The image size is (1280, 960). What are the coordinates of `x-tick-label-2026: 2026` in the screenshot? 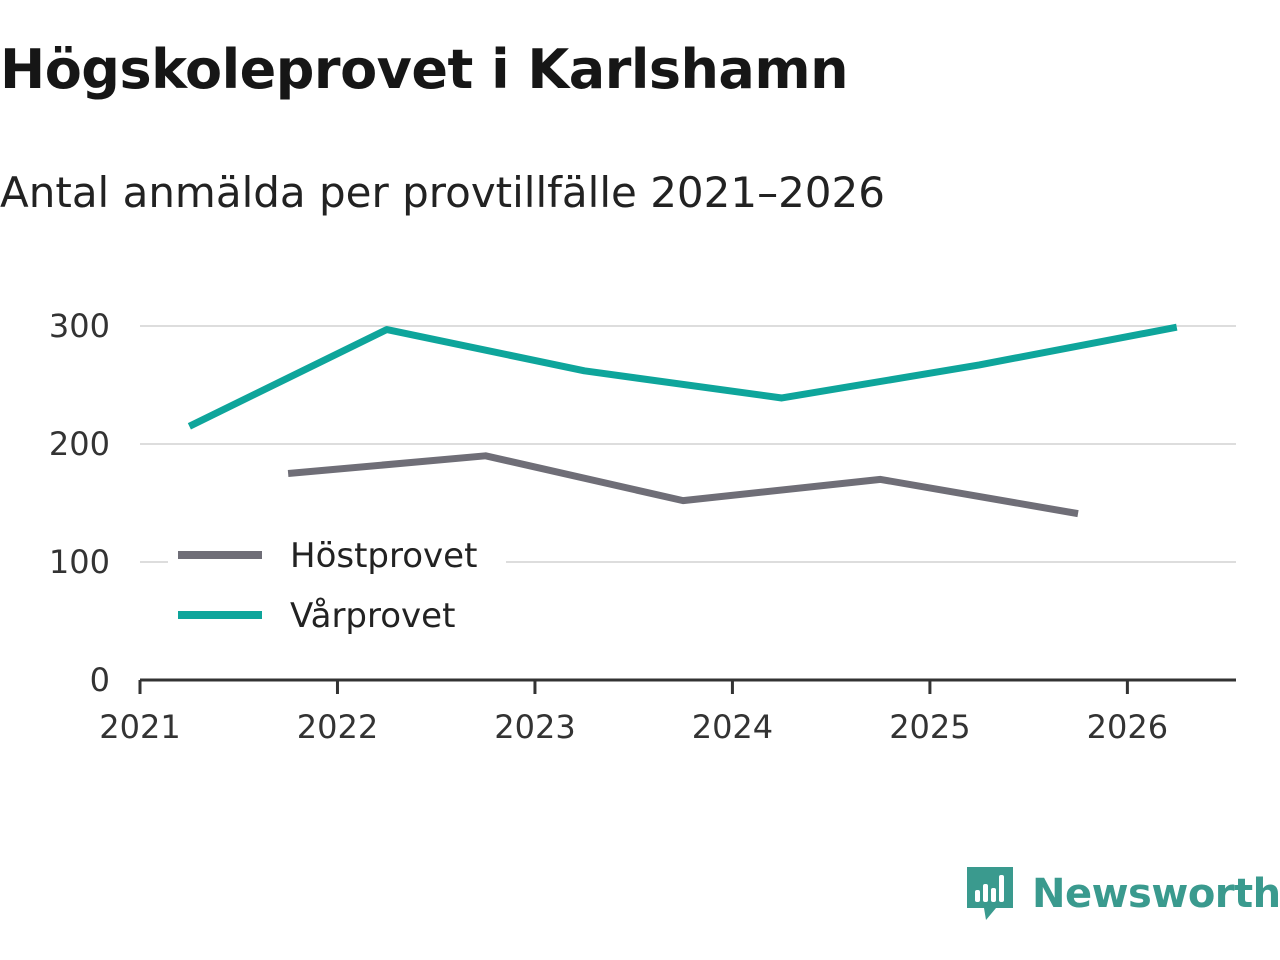 It's located at (1127, 727).